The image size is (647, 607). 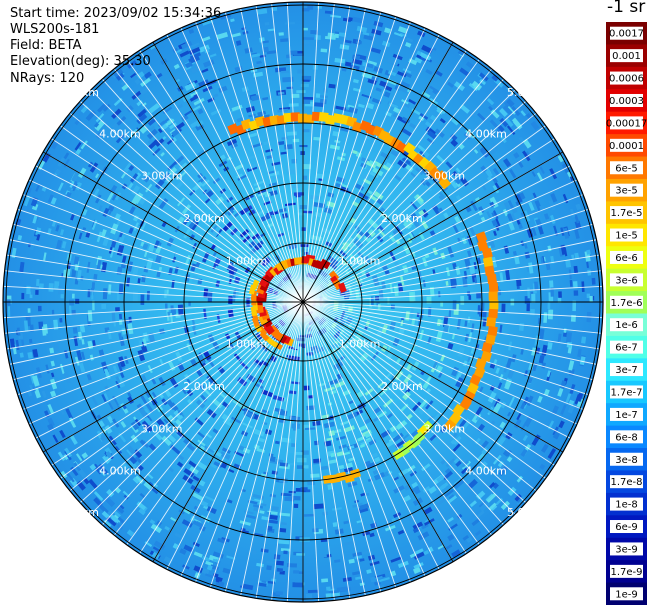 I want to click on colorbar-label: 1.7e-9, so click(x=626, y=572).